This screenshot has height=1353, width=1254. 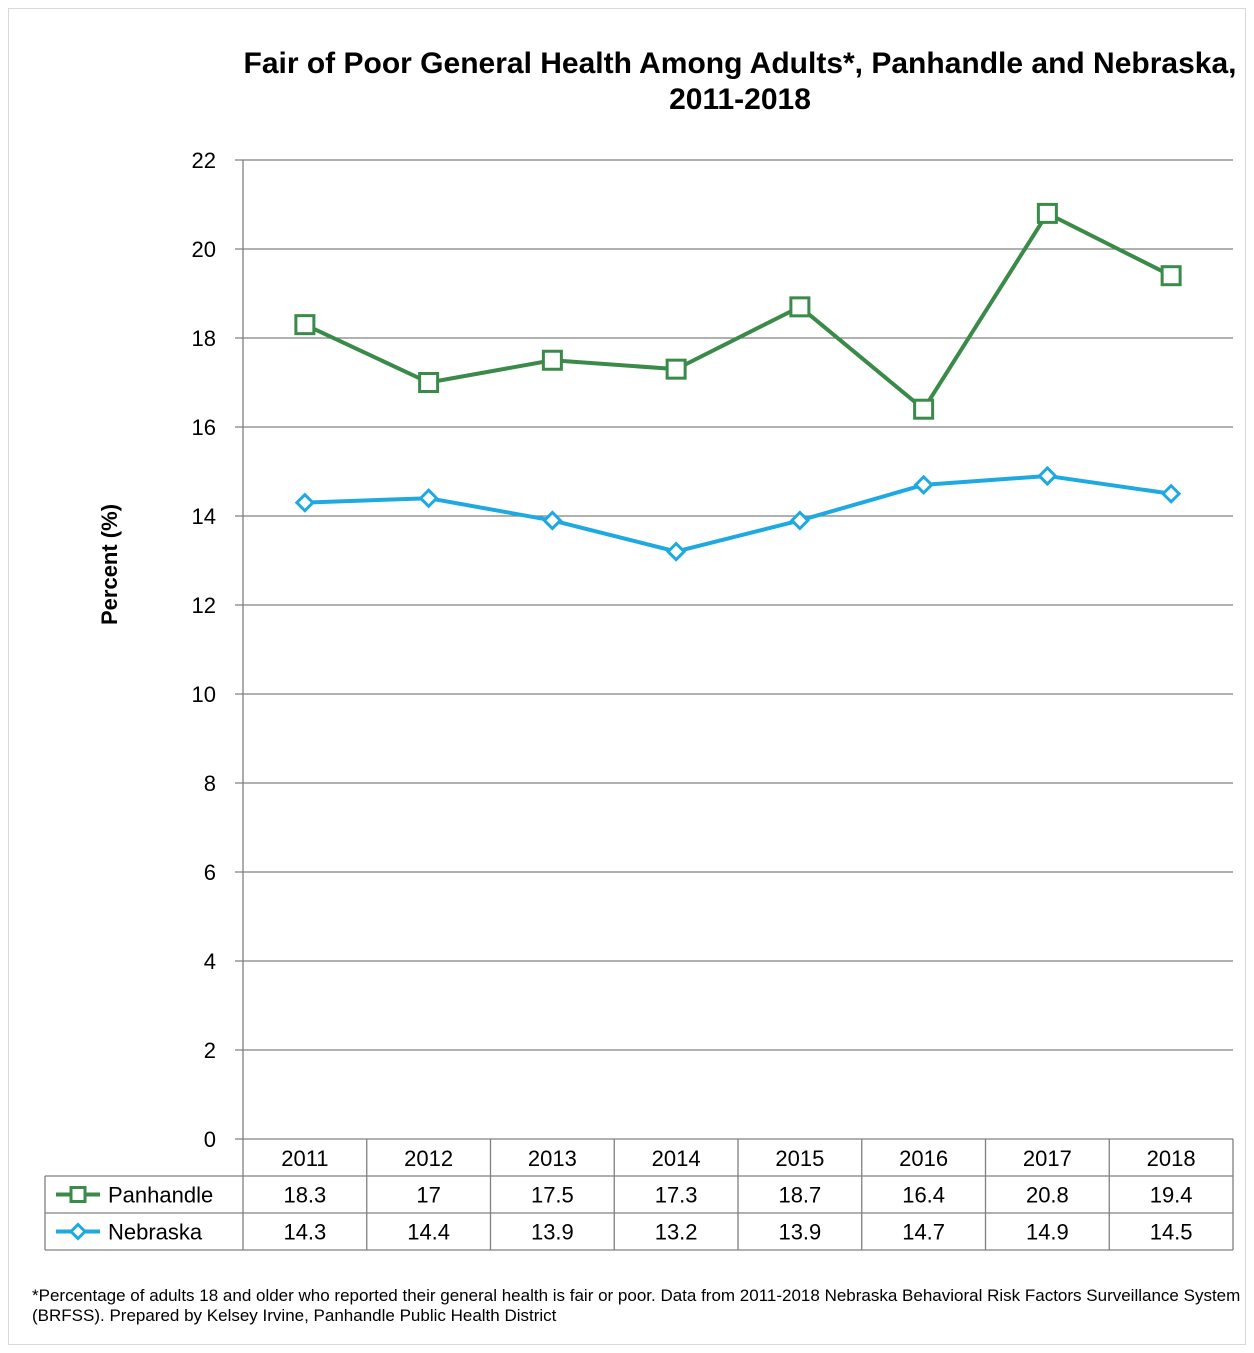 I want to click on point-panhandle-2012, so click(x=429, y=382).